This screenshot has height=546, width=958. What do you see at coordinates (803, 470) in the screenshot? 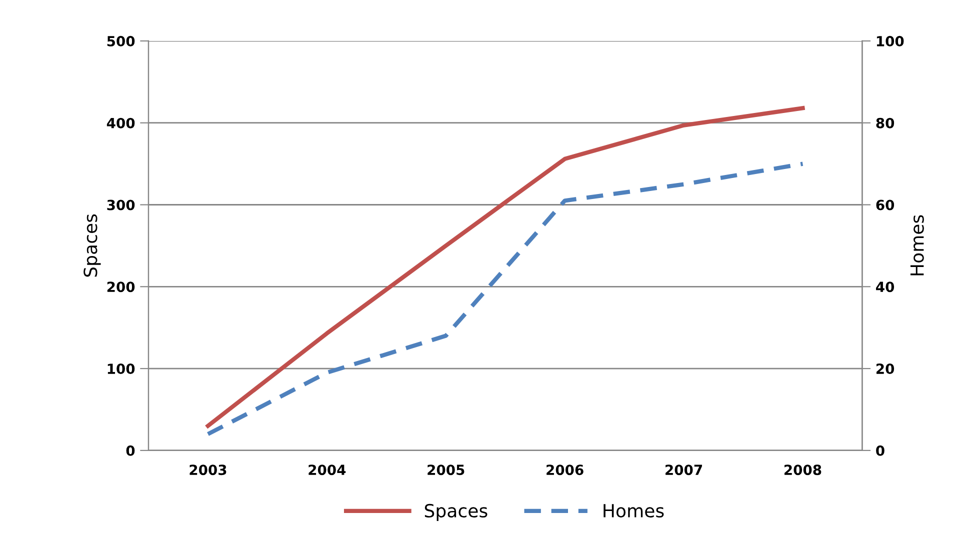
I see `x-tick-label: 2008` at bounding box center [803, 470].